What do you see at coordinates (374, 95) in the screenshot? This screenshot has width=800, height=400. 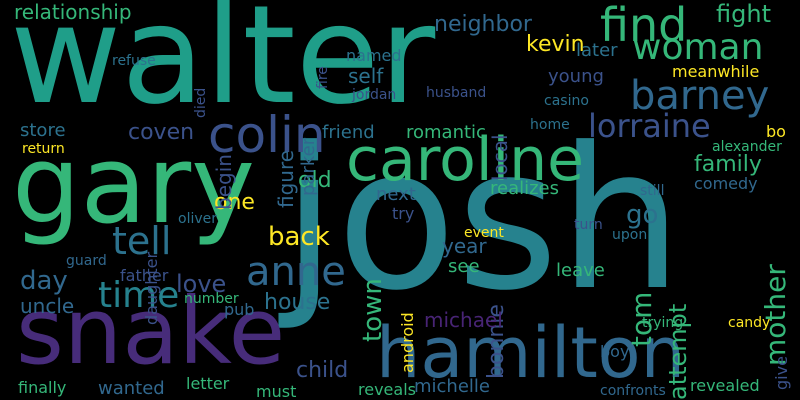 I see `cloud-word: jordan` at bounding box center [374, 95].